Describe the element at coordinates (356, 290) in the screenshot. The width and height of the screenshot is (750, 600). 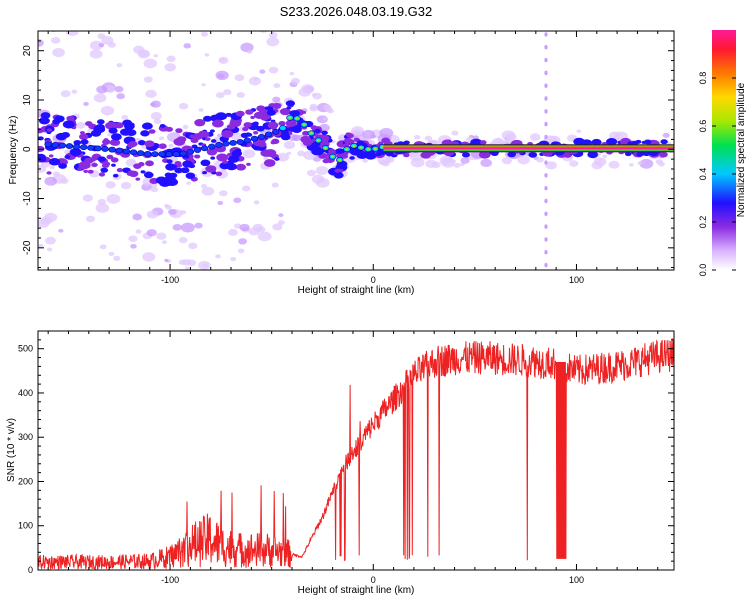
I see `spectrogram-xlabel: Height of straight line (km)` at that location.